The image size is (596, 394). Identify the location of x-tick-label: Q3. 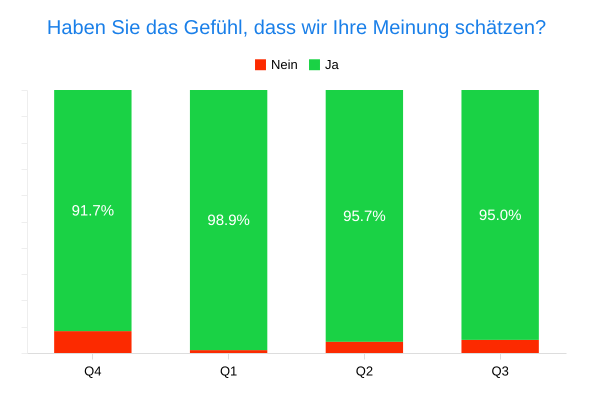
(500, 371).